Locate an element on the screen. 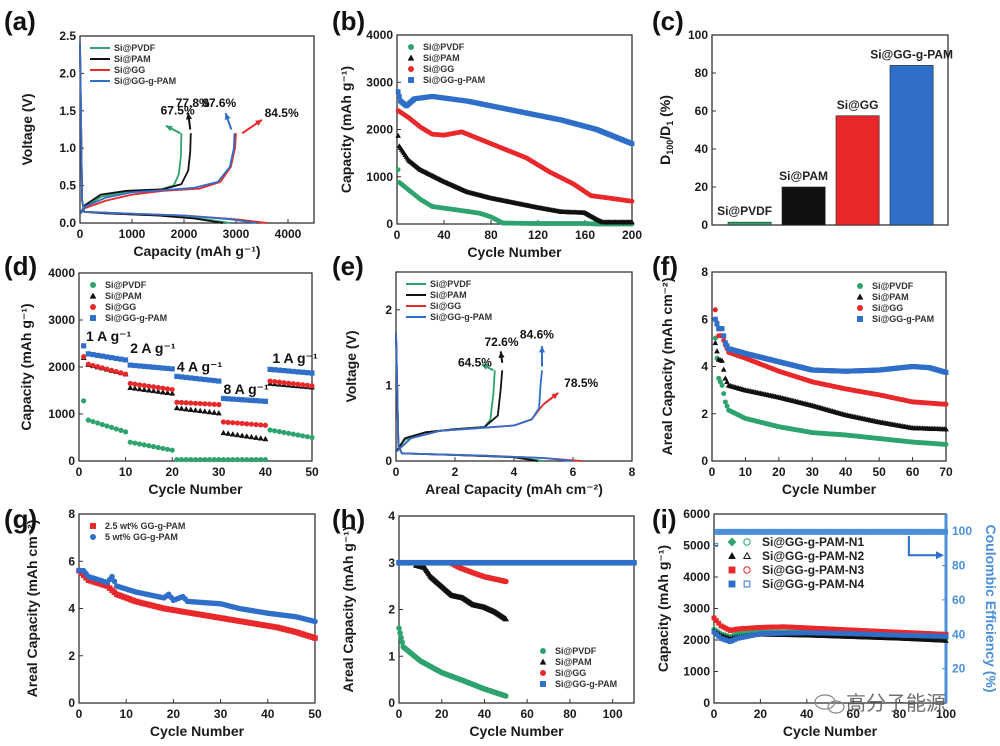 The width and height of the screenshot is (1000, 746). legend-label: Si@GG-g-PAM is located at coordinates (136, 318).